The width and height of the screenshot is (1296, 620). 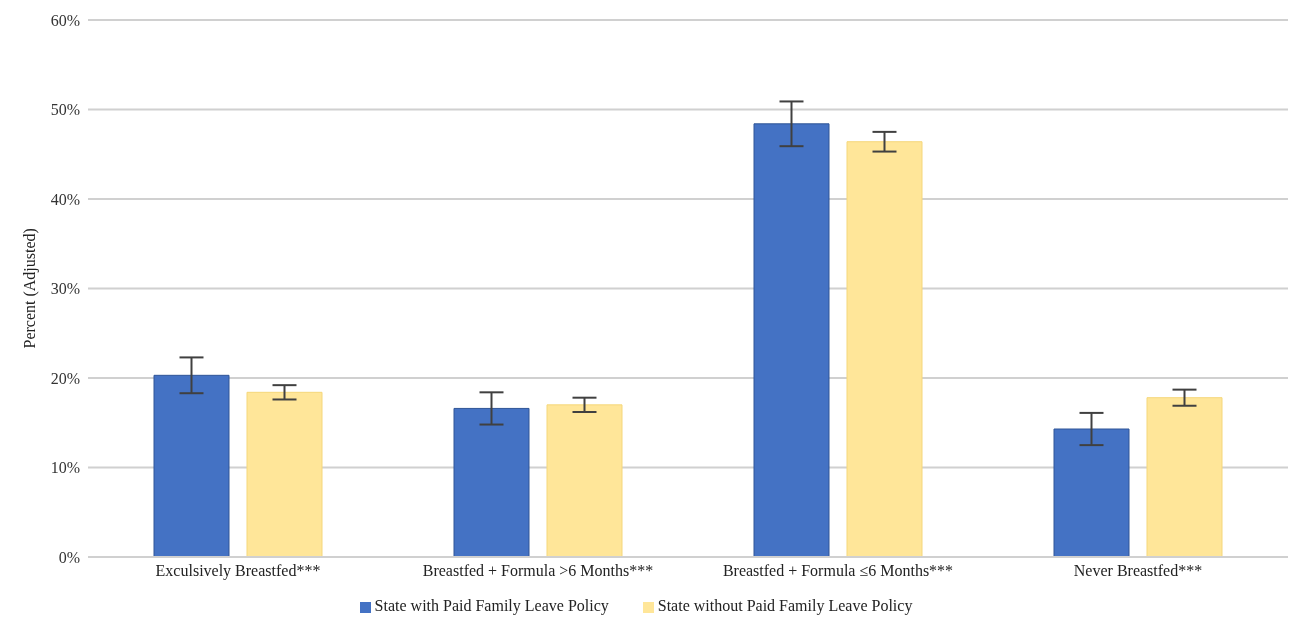 I want to click on x-tick-label: Exculsively Breastfed***, so click(x=238, y=571).